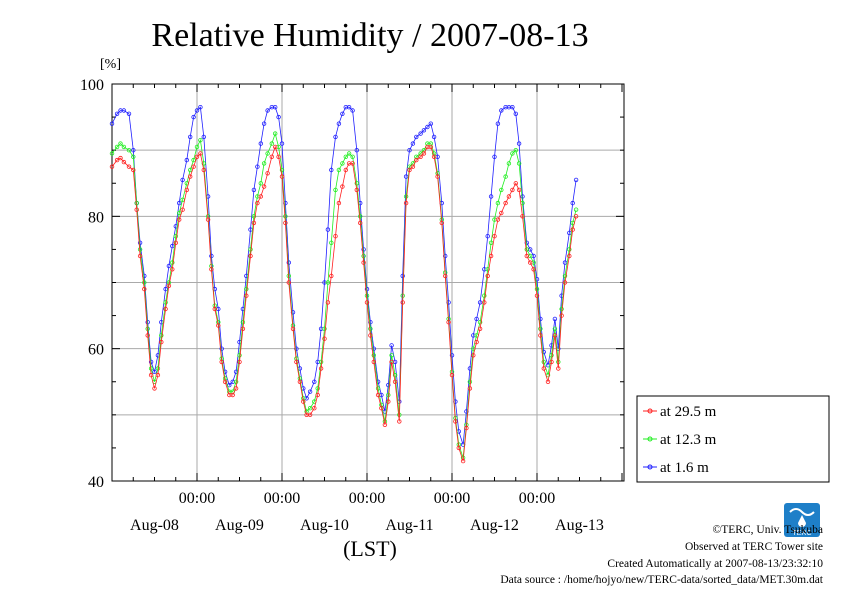  I want to click on logo-wave, so click(802, 512).